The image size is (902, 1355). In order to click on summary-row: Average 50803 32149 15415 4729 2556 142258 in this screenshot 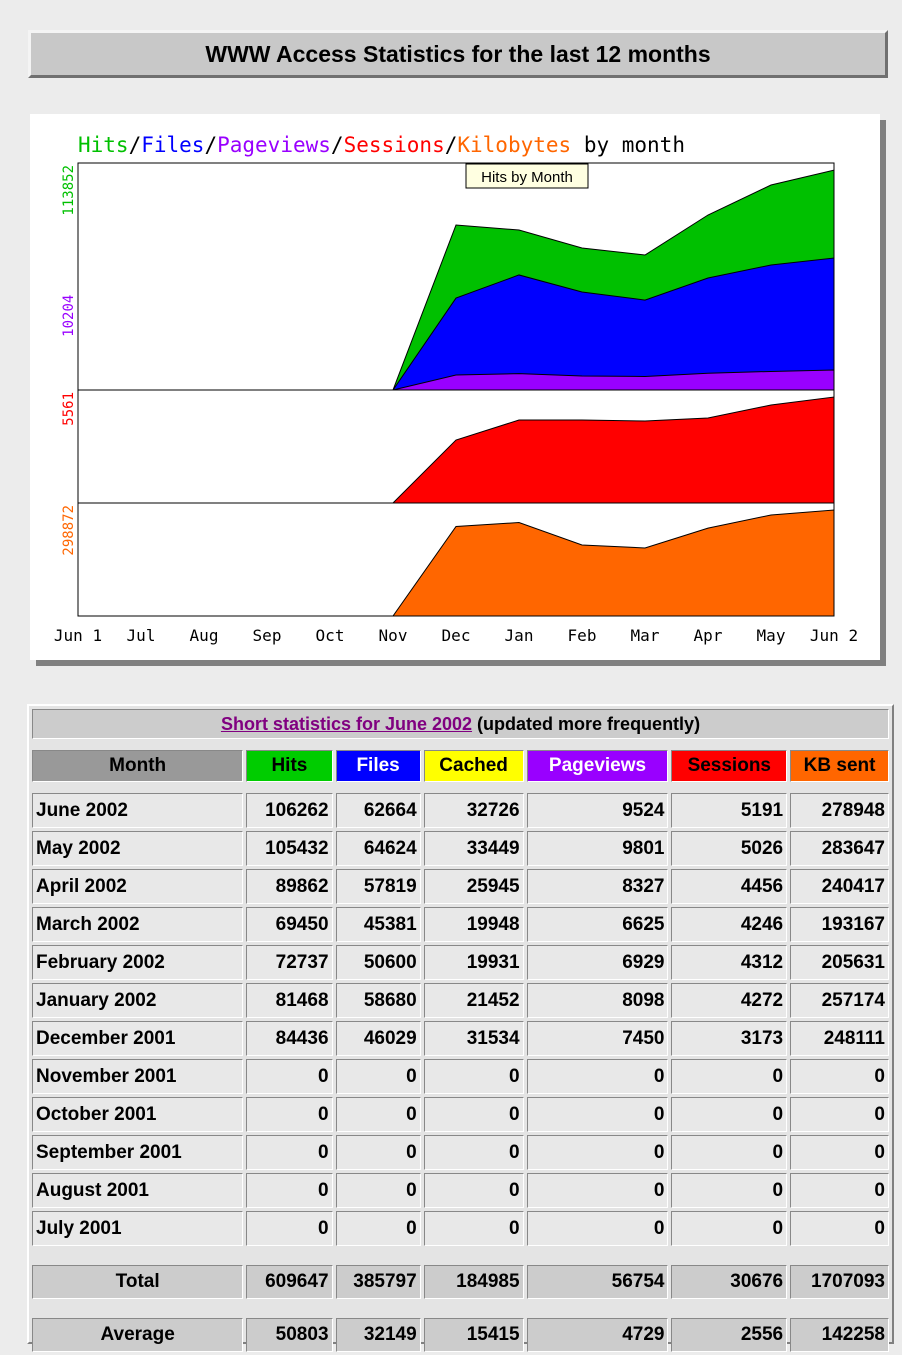, I will do `click(460, 1335)`.